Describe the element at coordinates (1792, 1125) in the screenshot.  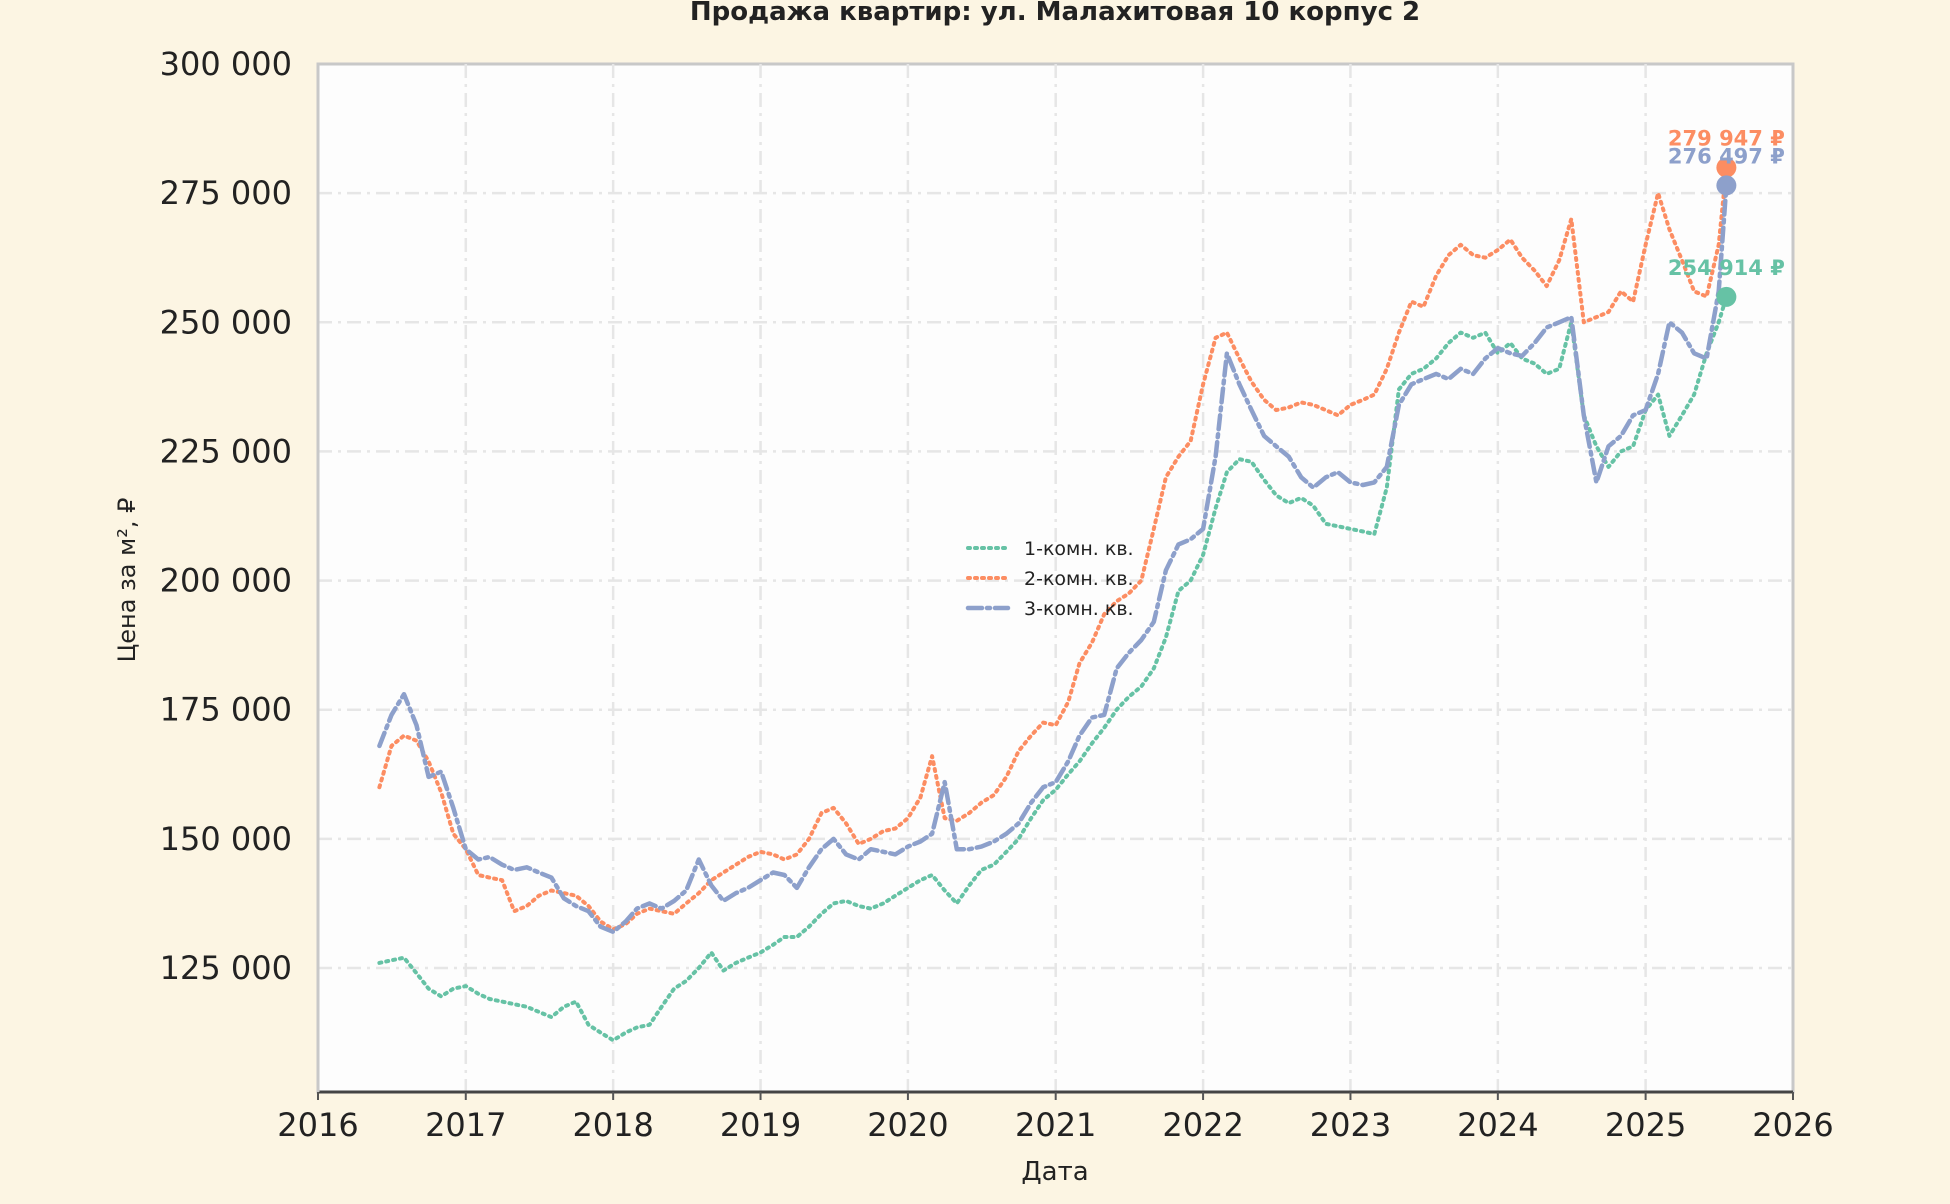
I see `x-tick-label: 2026` at that location.